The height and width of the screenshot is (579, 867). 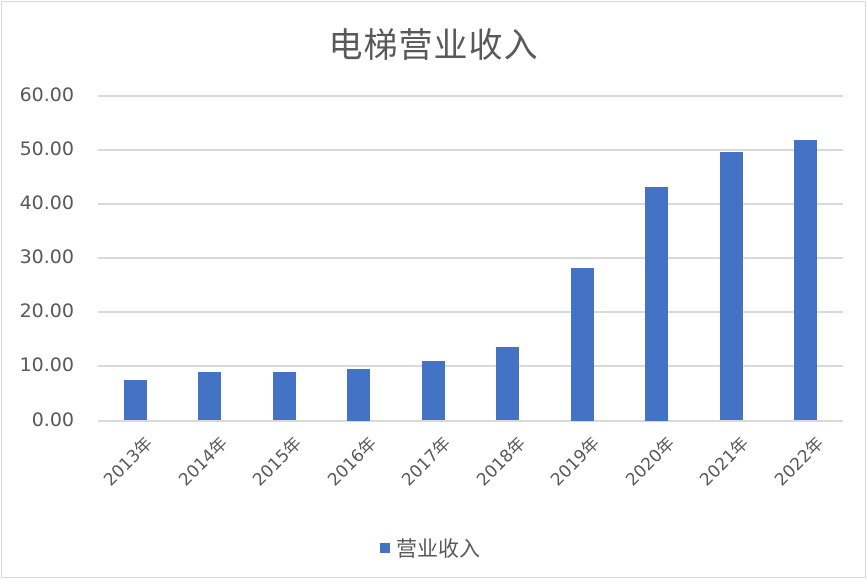 I want to click on legend-swatch-icon, so click(x=385, y=548).